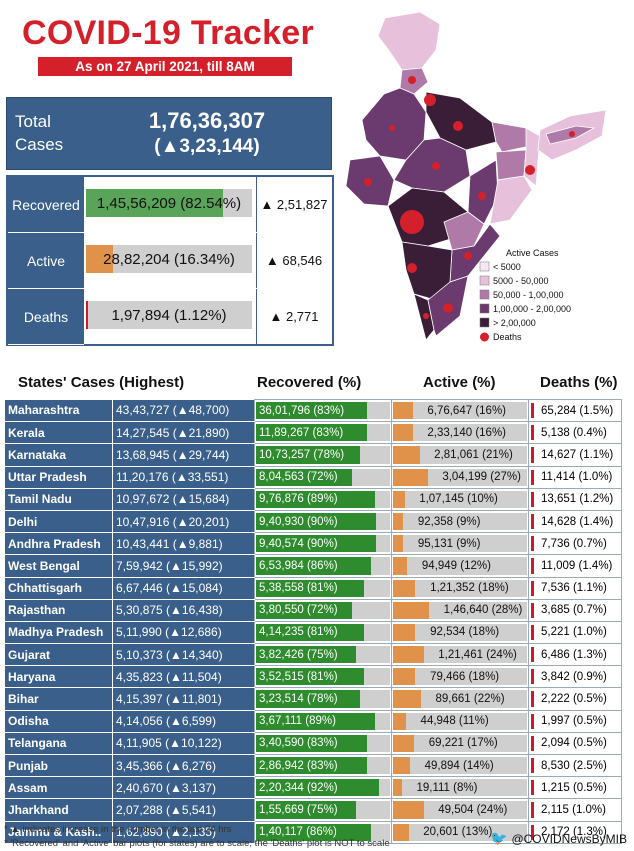 Image resolution: width=634 pixels, height=851 pixels. Describe the element at coordinates (59, 477) in the screenshot. I see `state-name: Uttar Pradesh` at that location.